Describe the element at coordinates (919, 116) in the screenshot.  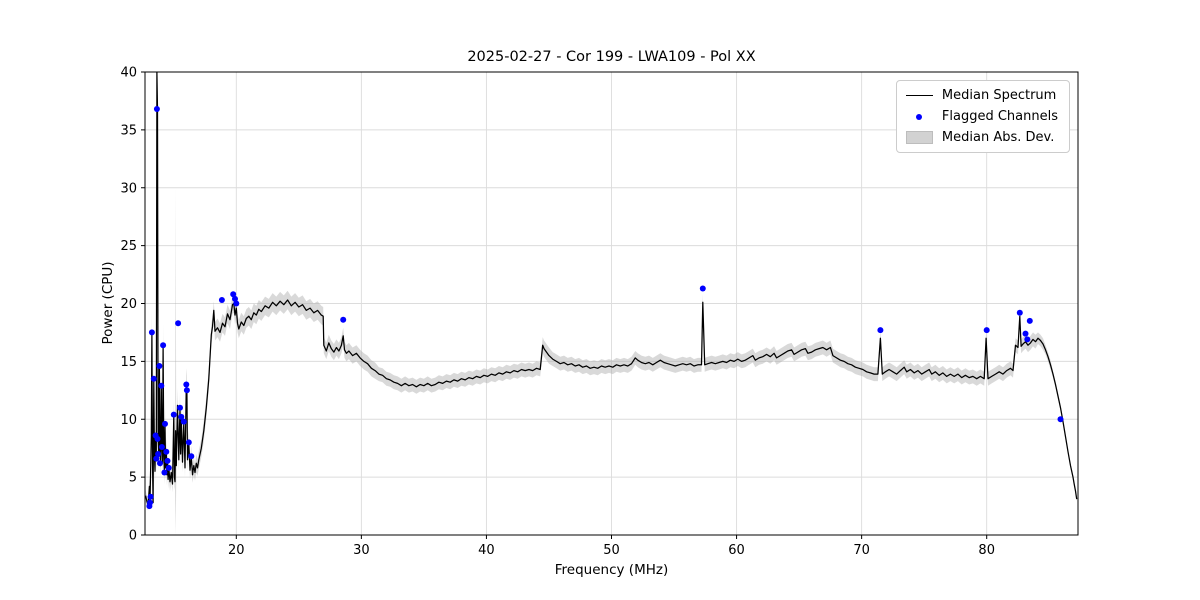
I see `dot-swatch-icon` at that location.